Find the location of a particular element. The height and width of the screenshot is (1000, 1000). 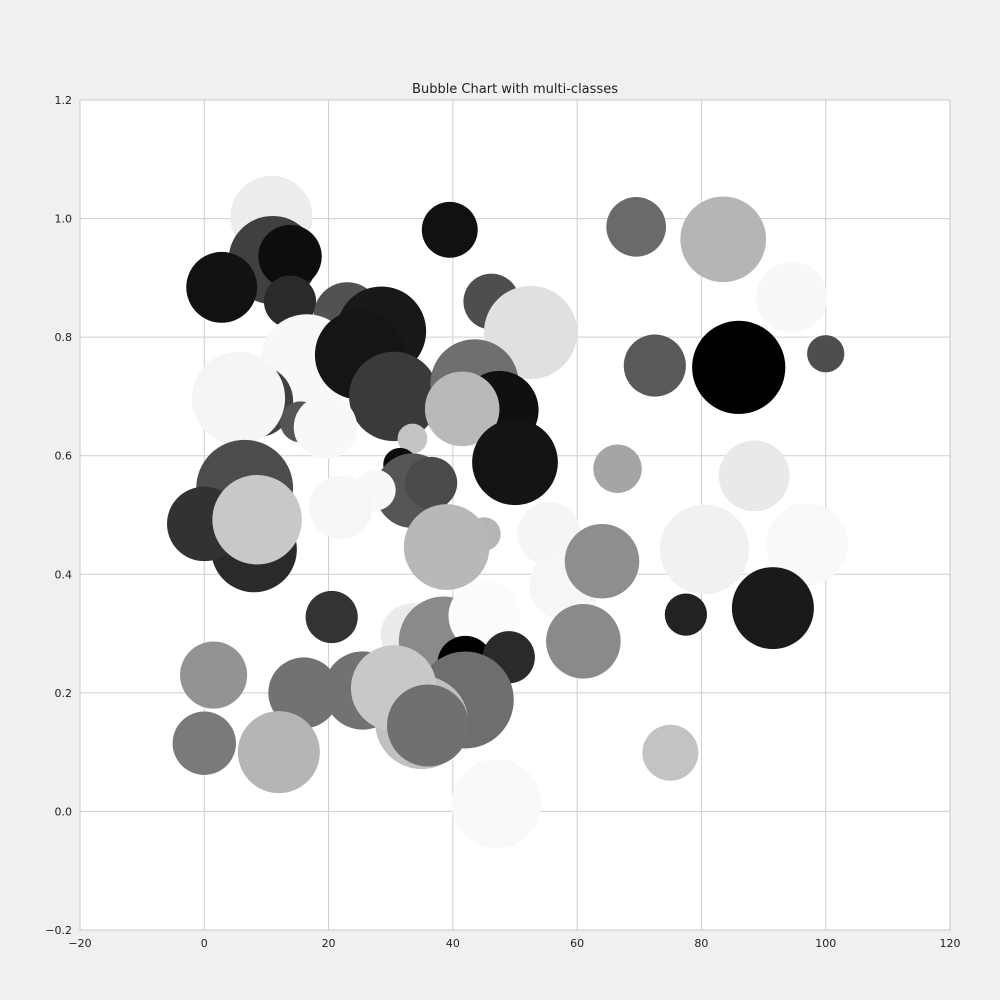

x-tick-label: 80 is located at coordinates (701, 943).